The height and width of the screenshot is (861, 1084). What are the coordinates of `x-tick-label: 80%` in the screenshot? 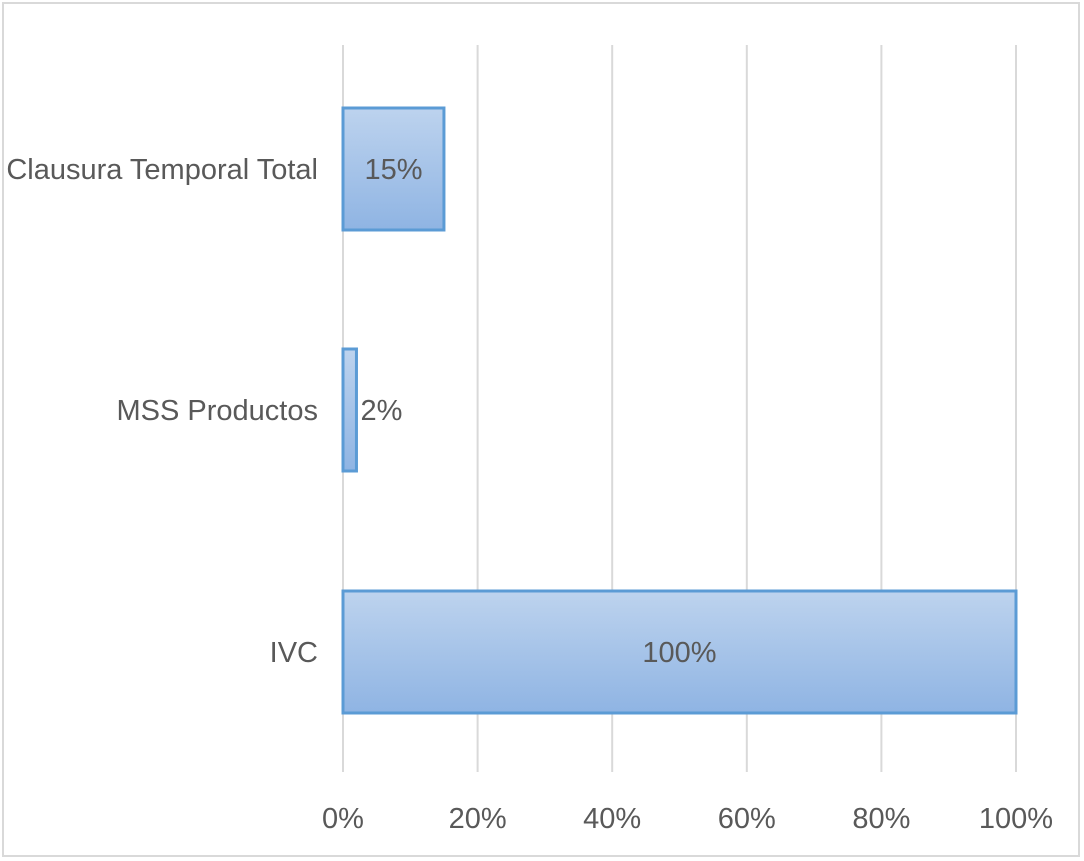 It's located at (881, 819).